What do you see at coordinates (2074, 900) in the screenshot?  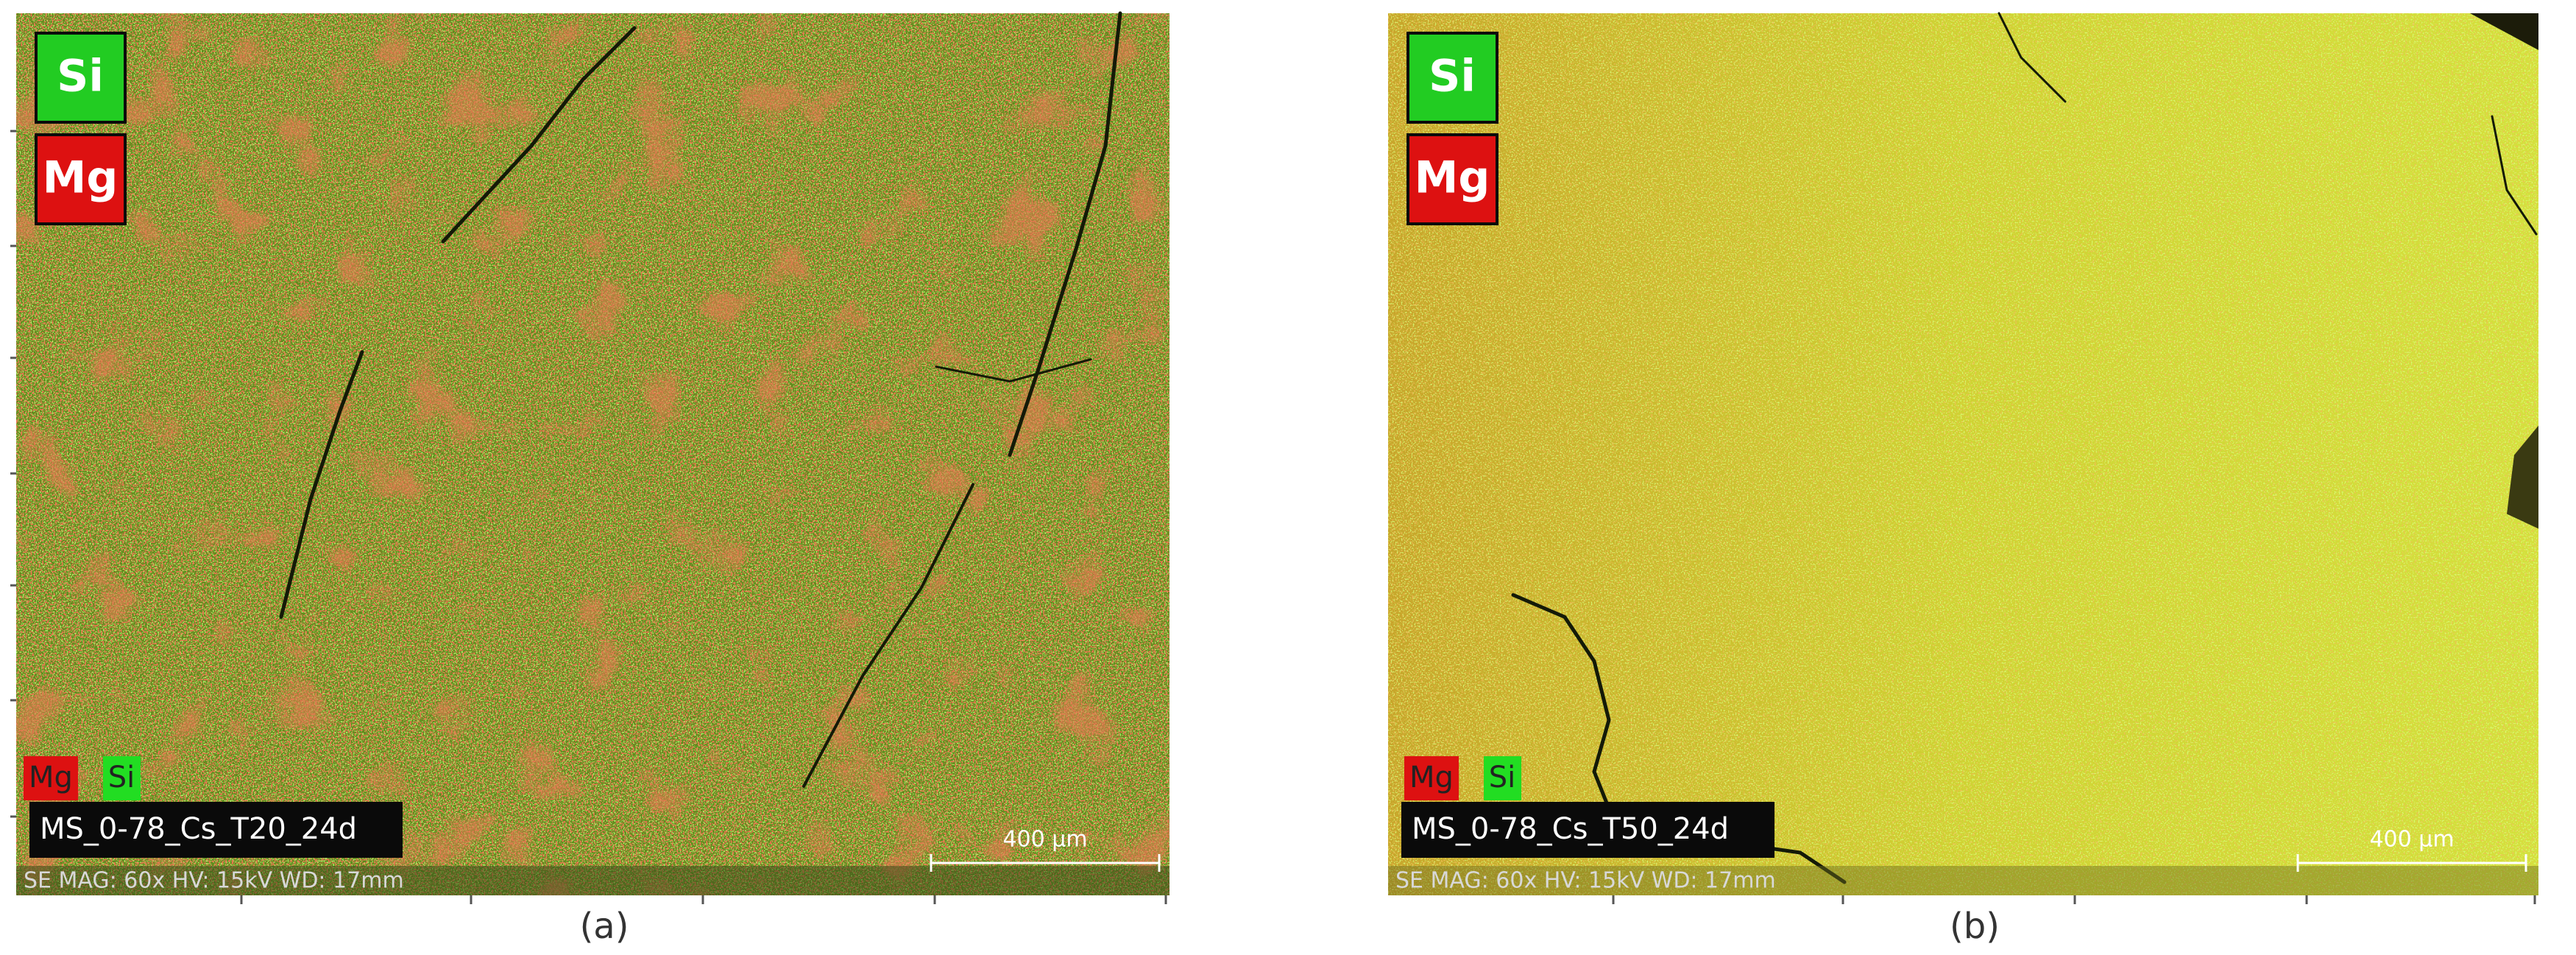 I see `frame-ticks` at bounding box center [2074, 900].